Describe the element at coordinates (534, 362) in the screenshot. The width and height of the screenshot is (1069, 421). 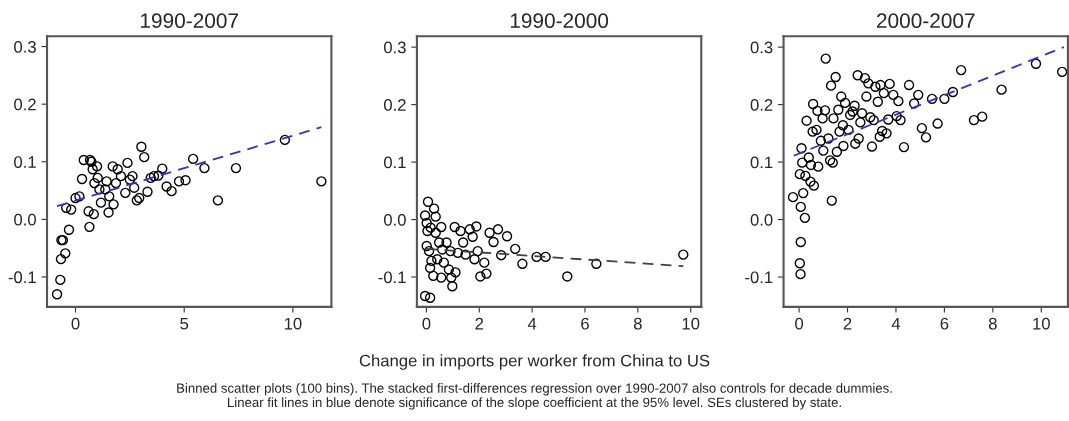
I see `x-axis-title: Change in imports per worker from China to US` at that location.